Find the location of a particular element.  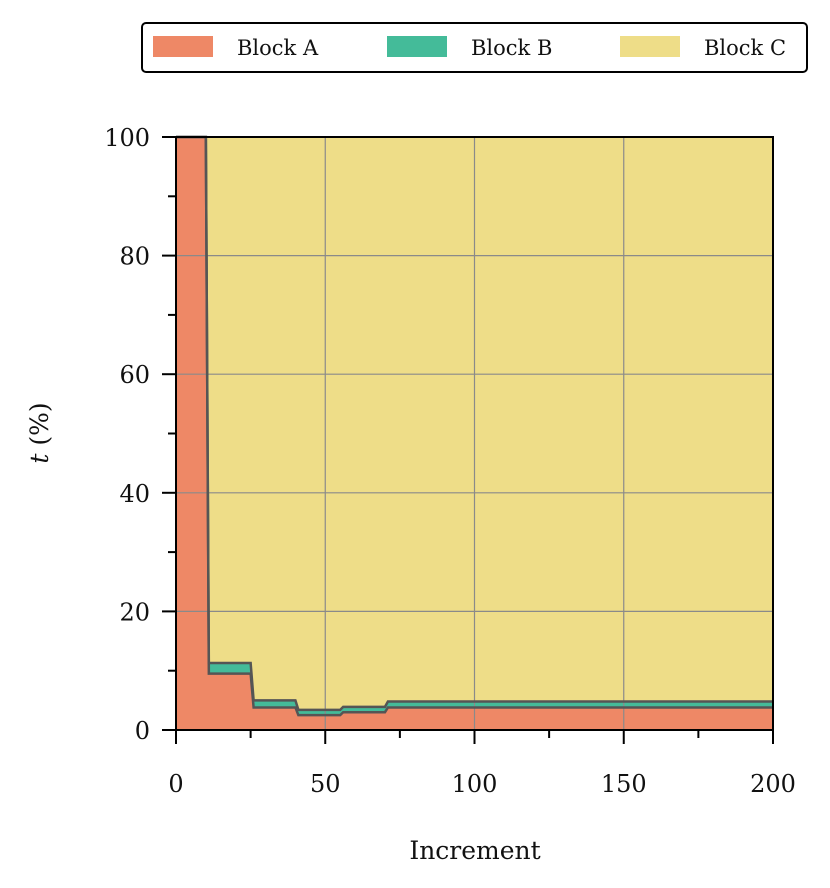

legend-label-block-b: Block B is located at coordinates (511, 48).